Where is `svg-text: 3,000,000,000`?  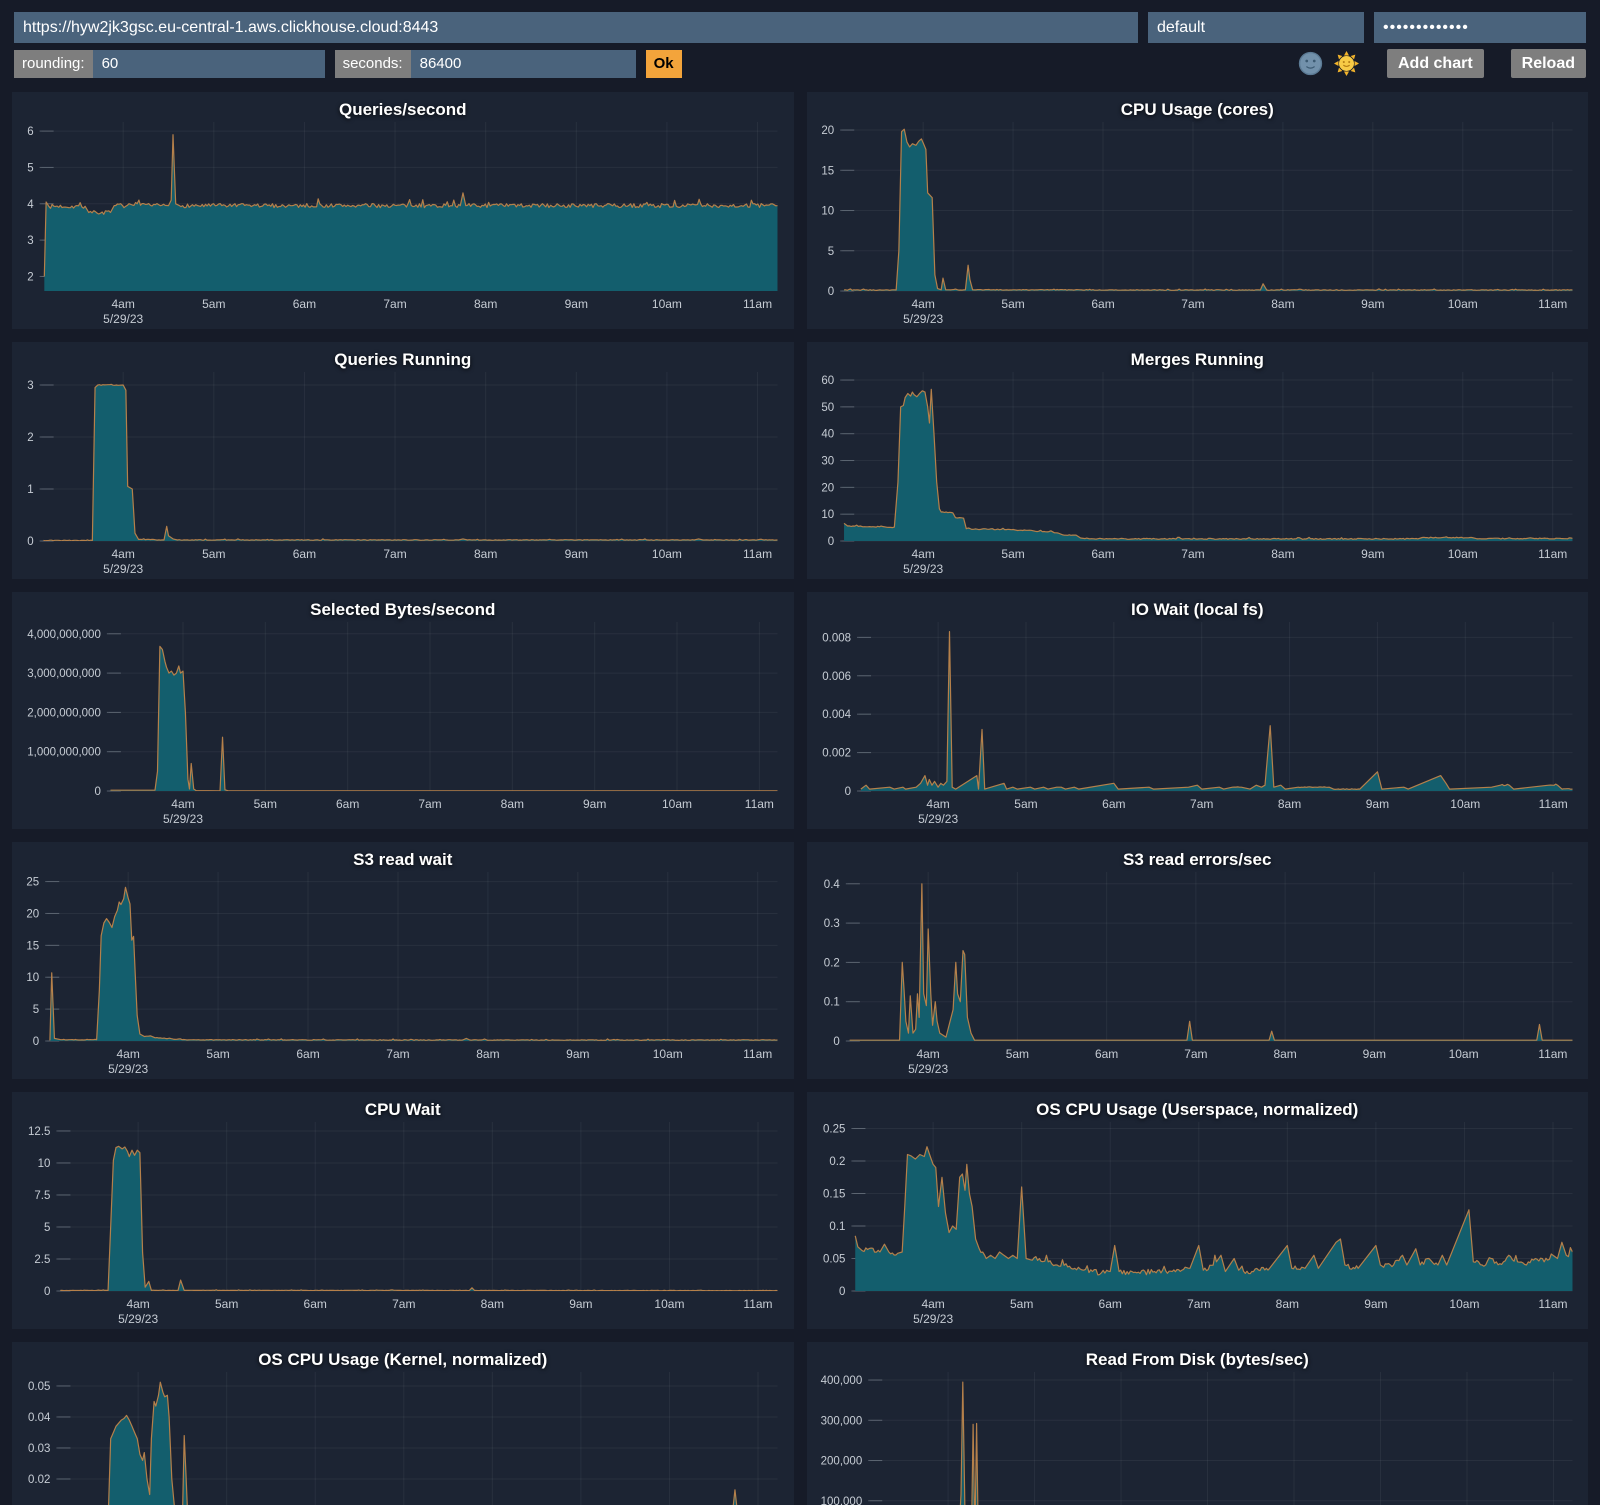 svg-text: 3,000,000,000 is located at coordinates (64, 674).